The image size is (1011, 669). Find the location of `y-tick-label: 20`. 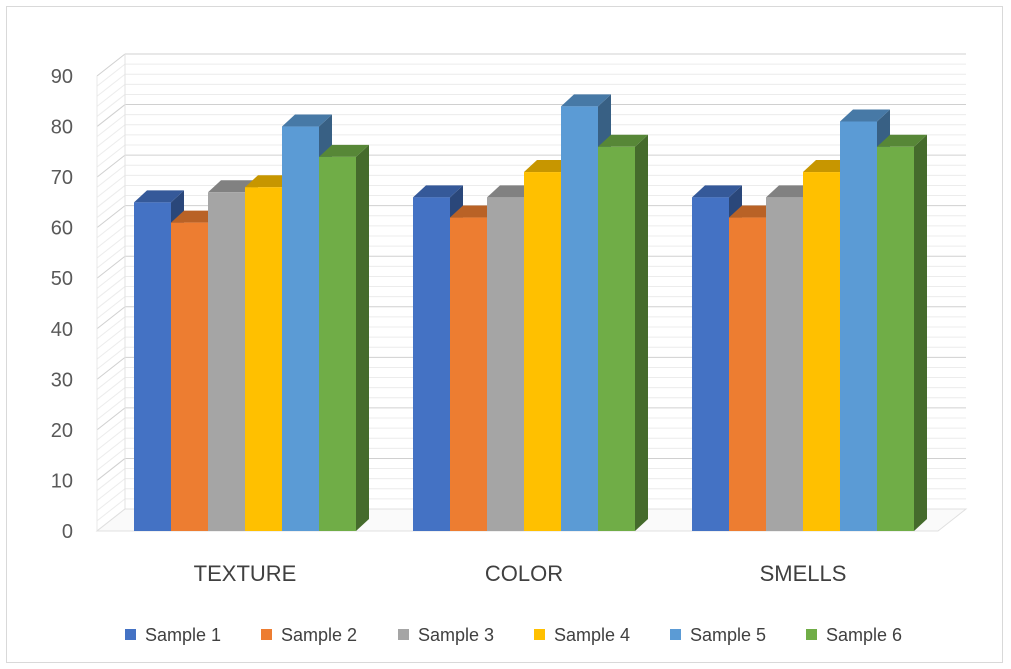

y-tick-label: 20 is located at coordinates (62, 431).